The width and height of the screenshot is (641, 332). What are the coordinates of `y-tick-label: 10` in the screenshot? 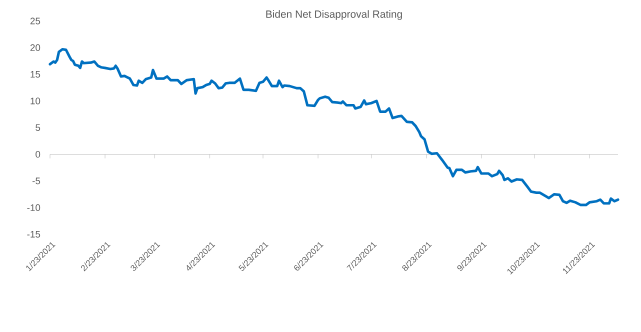 It's located at (35, 101).